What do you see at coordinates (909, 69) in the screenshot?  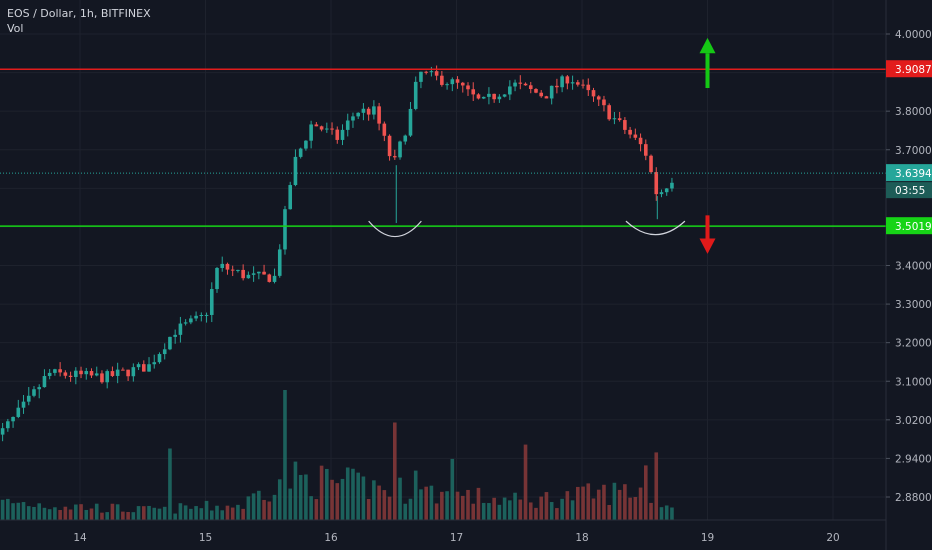 I see `resistance-marker-bg` at bounding box center [909, 69].